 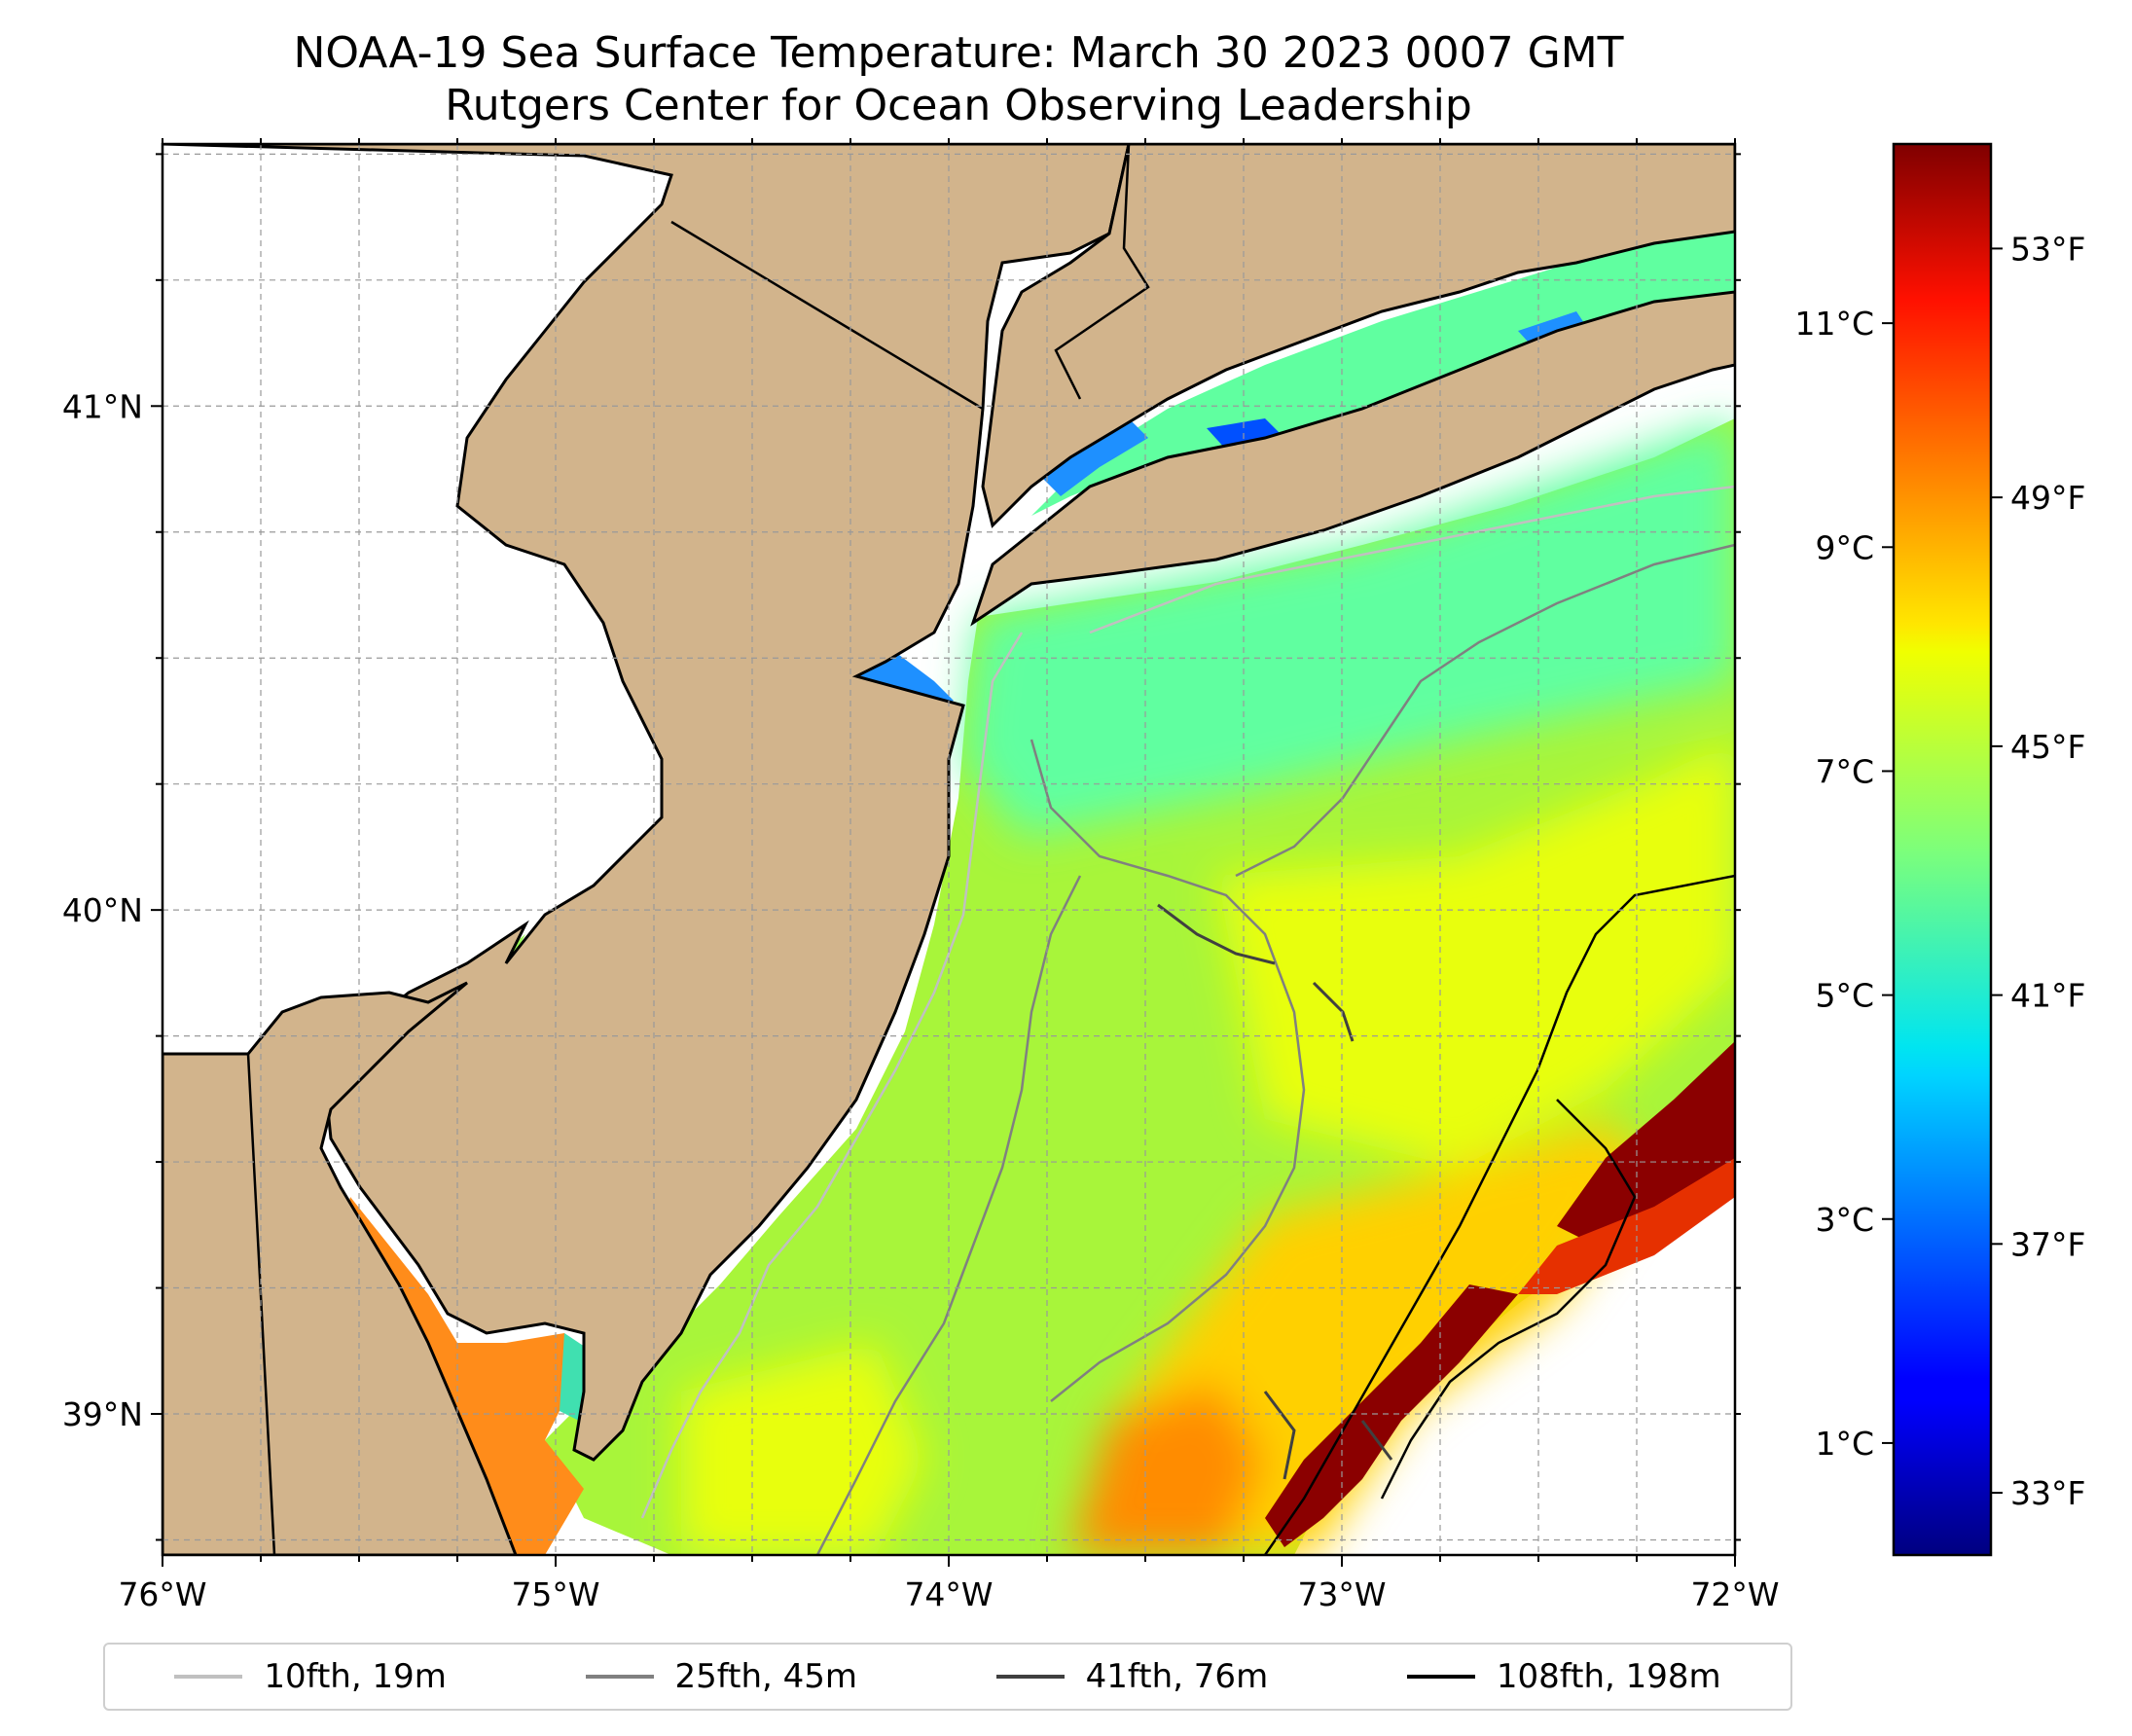 What do you see at coordinates (2047, 249) in the screenshot?
I see `colorbar-fahrenheit-label: 53°F` at bounding box center [2047, 249].